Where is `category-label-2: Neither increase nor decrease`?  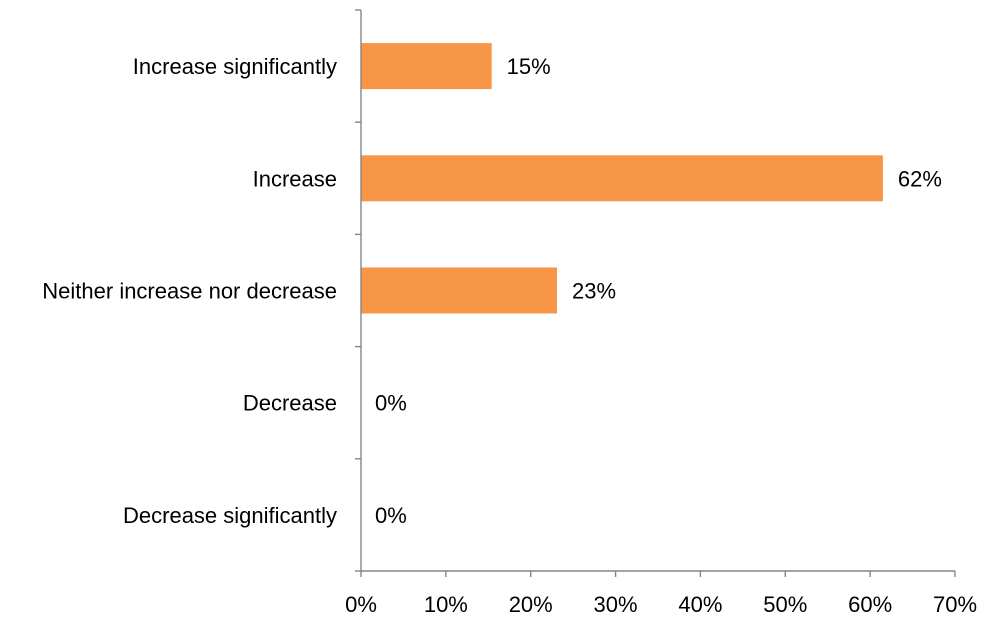
category-label-2: Neither increase nor decrease is located at coordinates (189, 291).